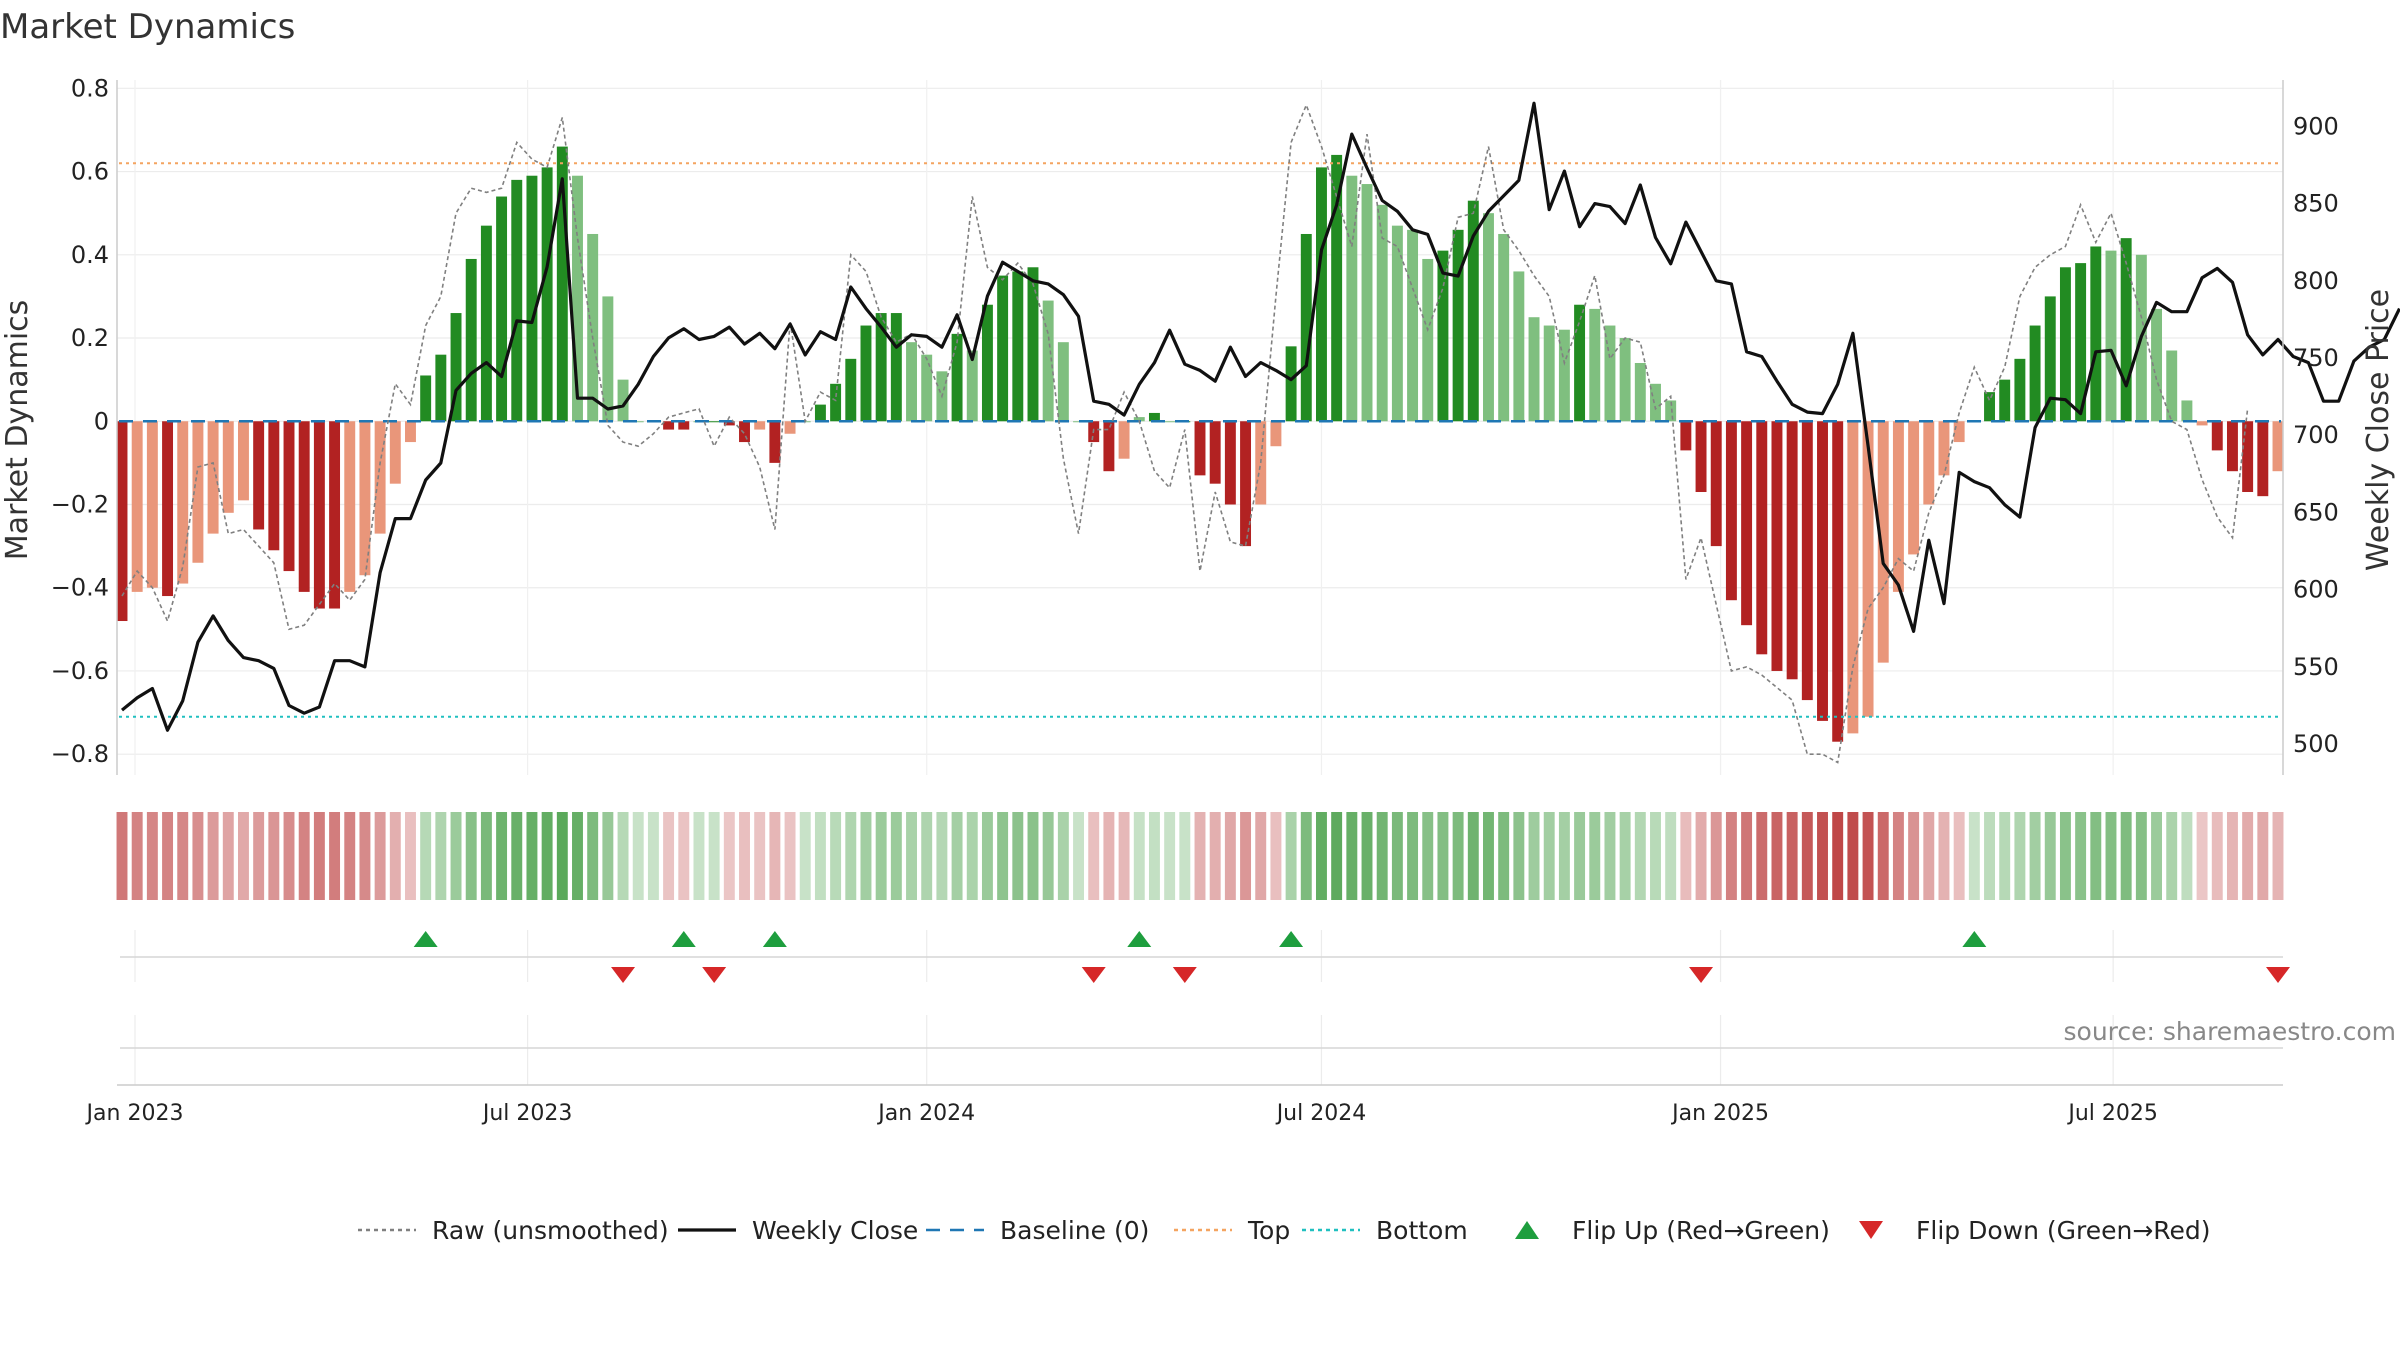 The width and height of the screenshot is (2400, 1350). What do you see at coordinates (80, 504) in the screenshot?
I see `y-tick-label: −0.2` at bounding box center [80, 504].